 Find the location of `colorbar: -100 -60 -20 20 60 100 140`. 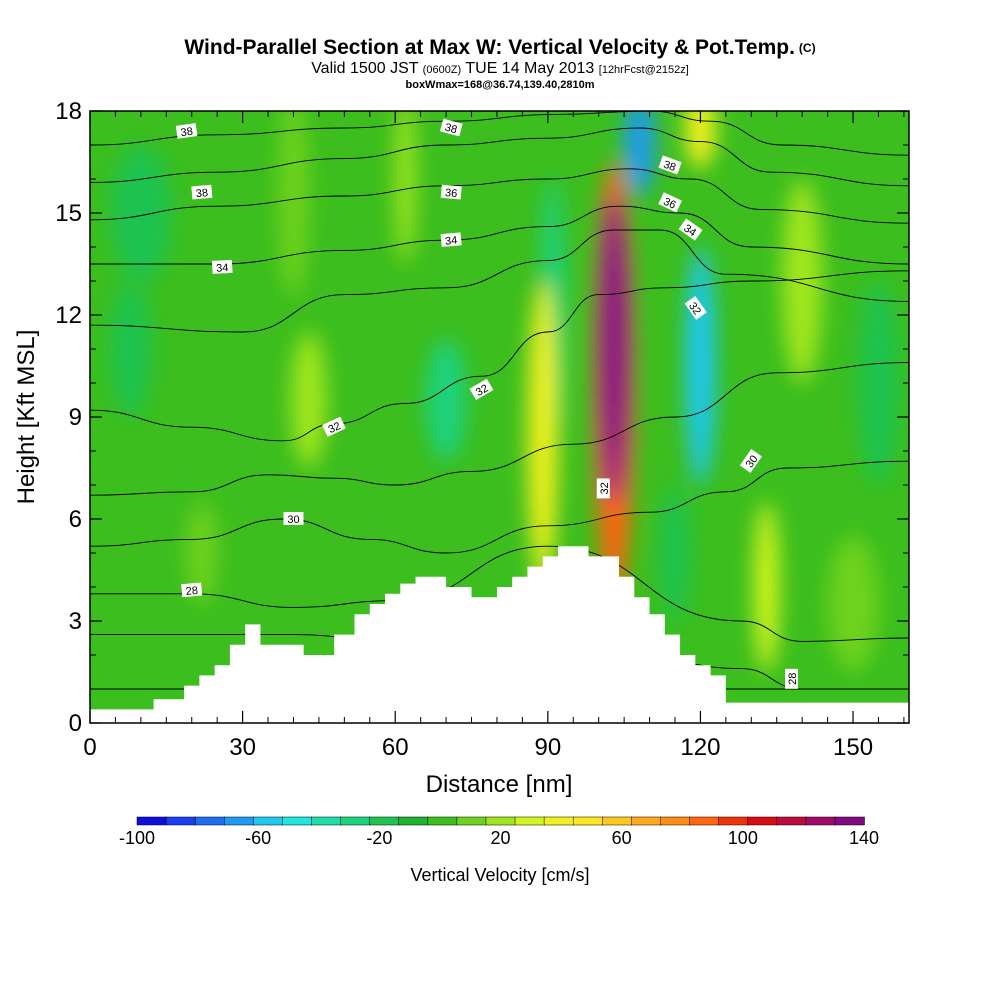

colorbar: -100 -60 -20 20 60 100 140 is located at coordinates (499, 832).